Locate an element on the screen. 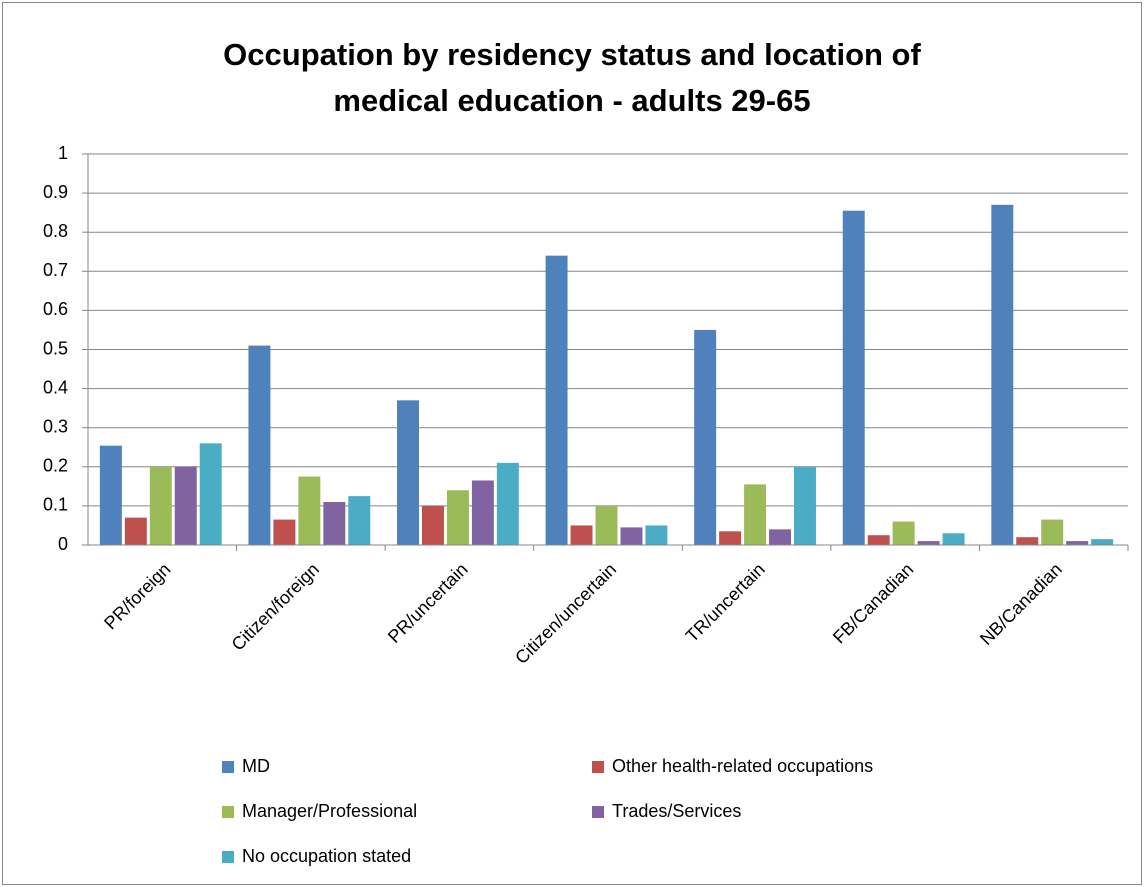 This screenshot has height=887, width=1144. legend-label: Manager/Professional is located at coordinates (329, 811).